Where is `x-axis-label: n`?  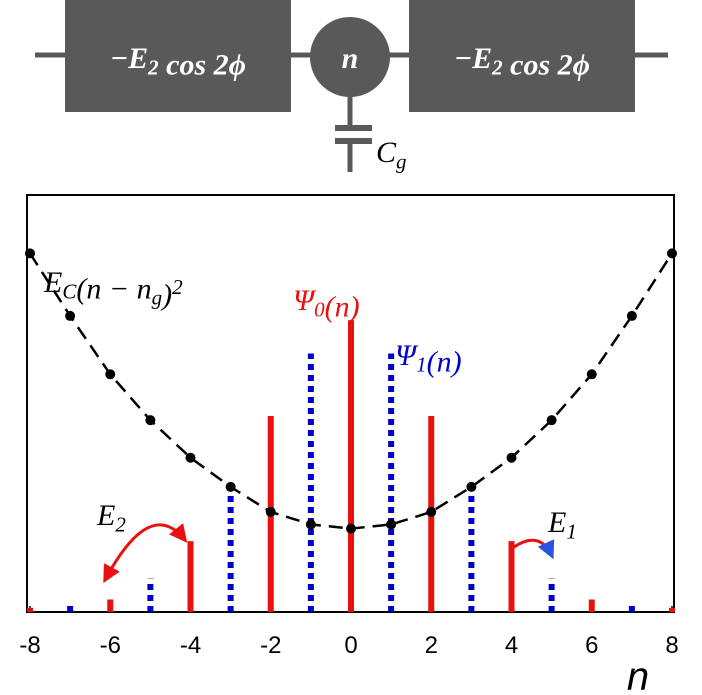
x-axis-label: n is located at coordinates (638, 675).